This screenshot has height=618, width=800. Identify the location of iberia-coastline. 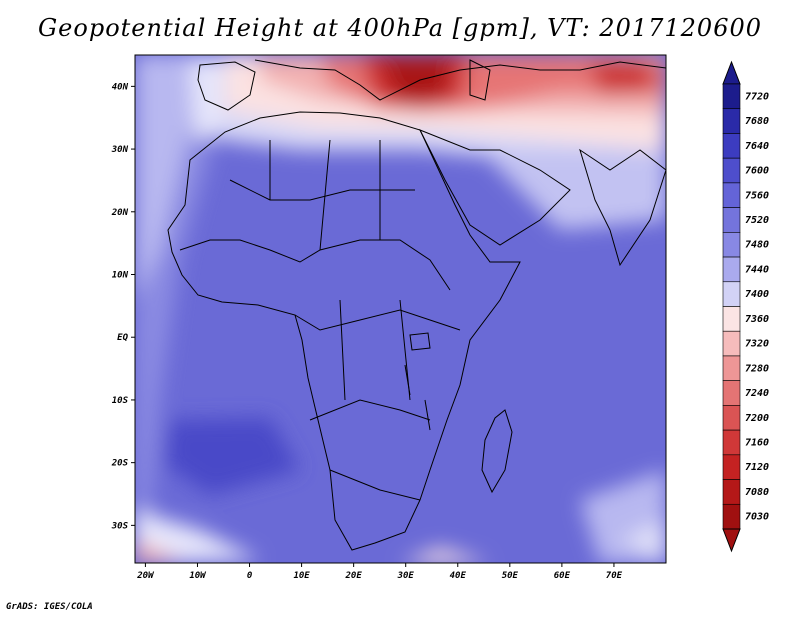
(226, 86).